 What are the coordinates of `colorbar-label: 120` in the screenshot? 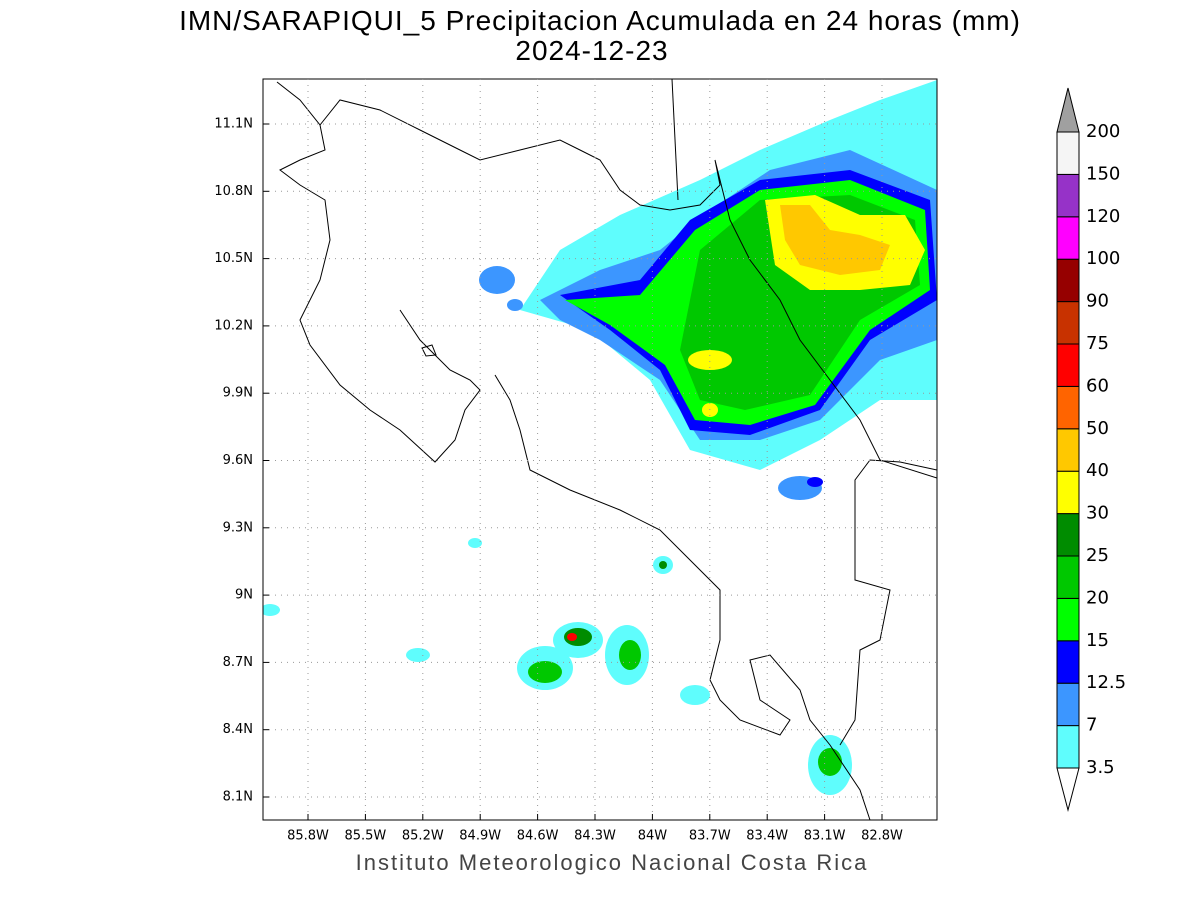 It's located at (1103, 216).